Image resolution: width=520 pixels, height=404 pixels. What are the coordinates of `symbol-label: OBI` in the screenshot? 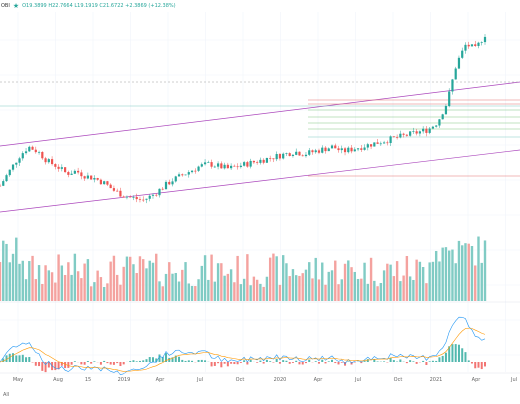 It's located at (5, 6).